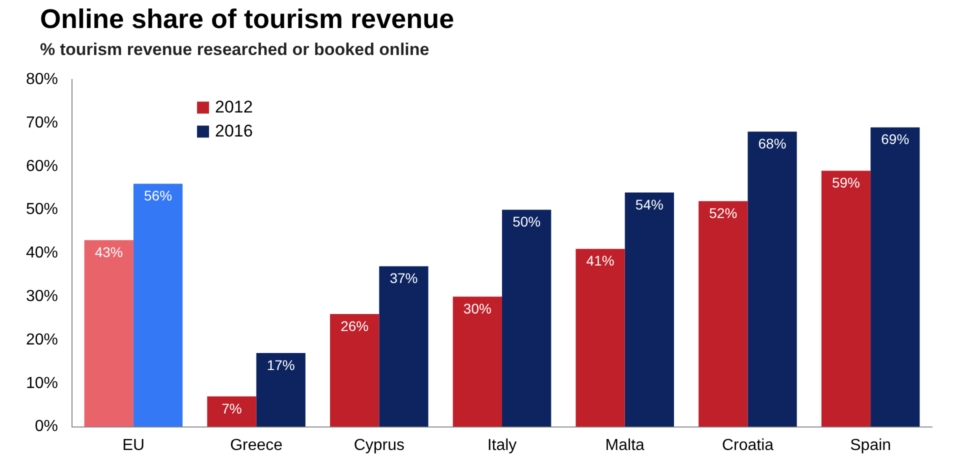  Describe the element at coordinates (600, 260) in the screenshot. I see `data-label: 41%` at that location.